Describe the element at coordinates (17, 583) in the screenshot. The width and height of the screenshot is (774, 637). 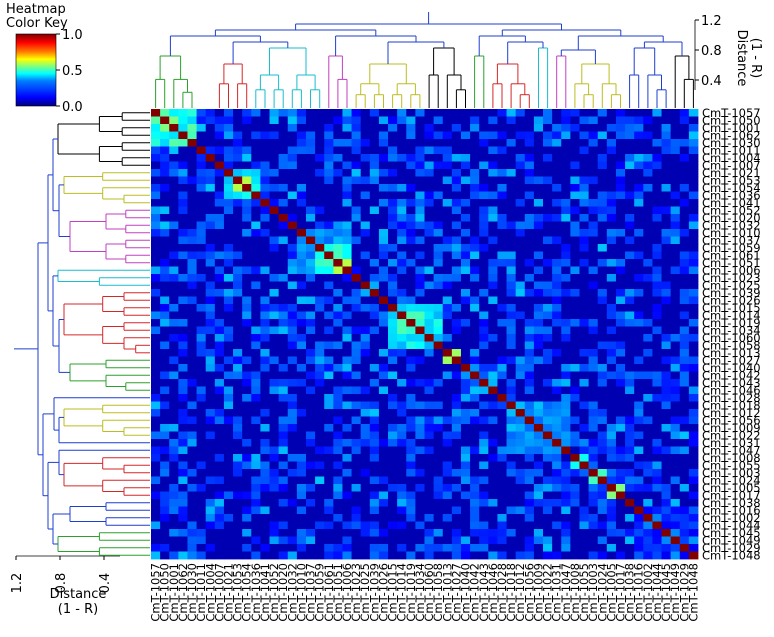
I see `left-axis-tick-1-2: 1.2` at that location.